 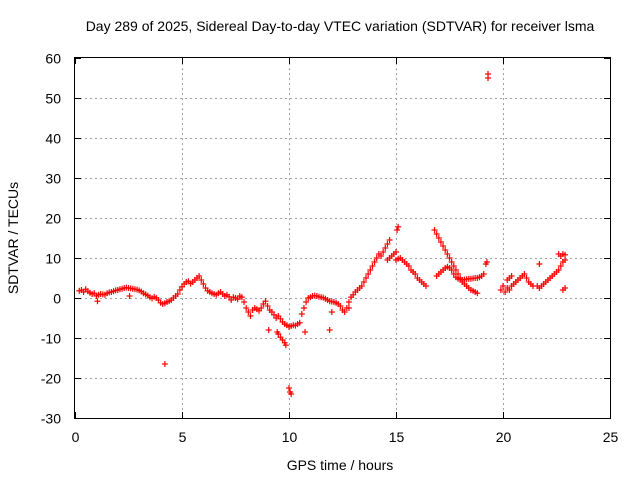 What do you see at coordinates (340, 465) in the screenshot?
I see `x-axis-label: GPS time / hours` at bounding box center [340, 465].